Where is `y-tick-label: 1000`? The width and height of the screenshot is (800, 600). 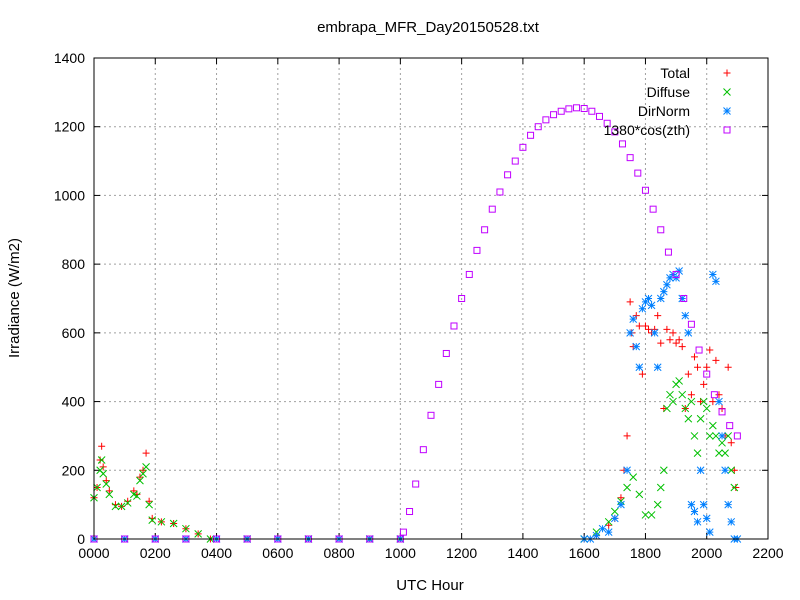
y-tick-label: 1000 is located at coordinates (69, 195).